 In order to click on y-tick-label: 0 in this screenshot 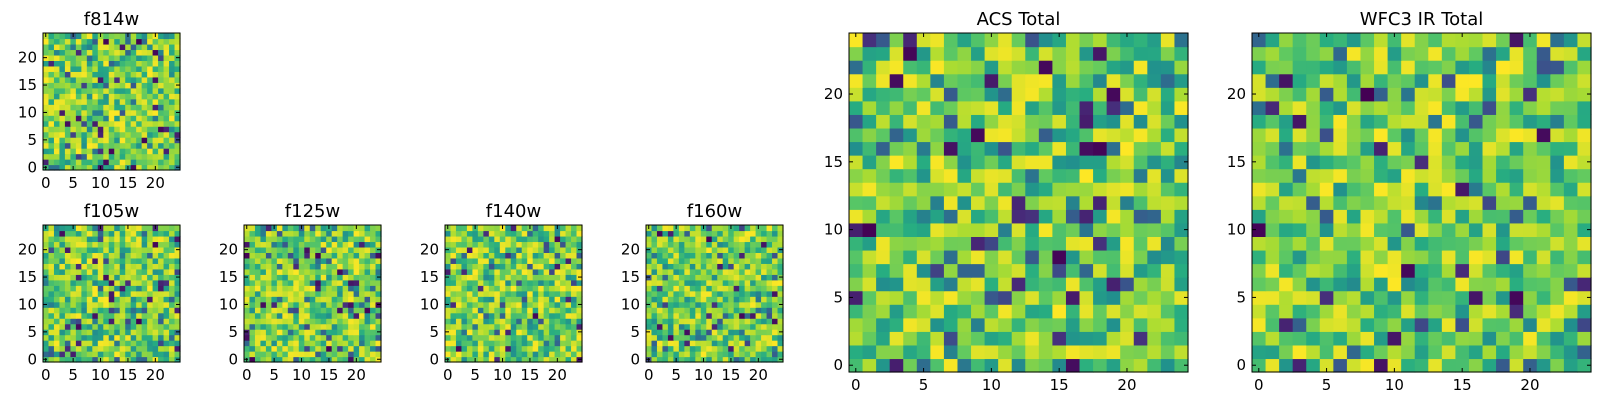, I will do `click(32, 359)`.